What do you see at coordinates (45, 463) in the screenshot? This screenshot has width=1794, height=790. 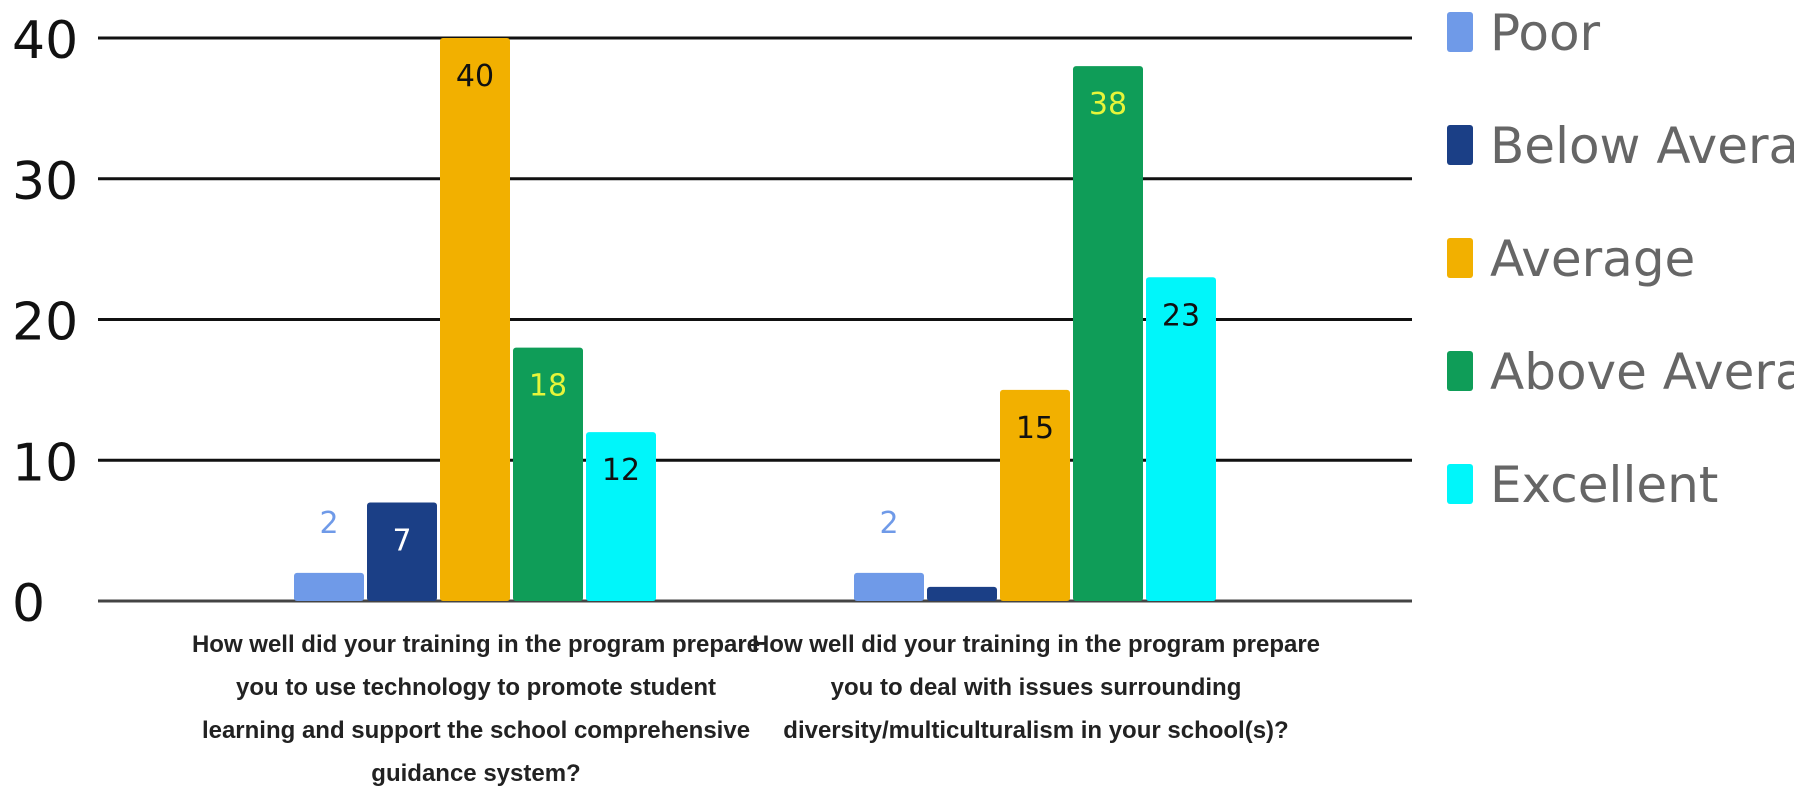 I see `y-tick-label: 10` at bounding box center [45, 463].